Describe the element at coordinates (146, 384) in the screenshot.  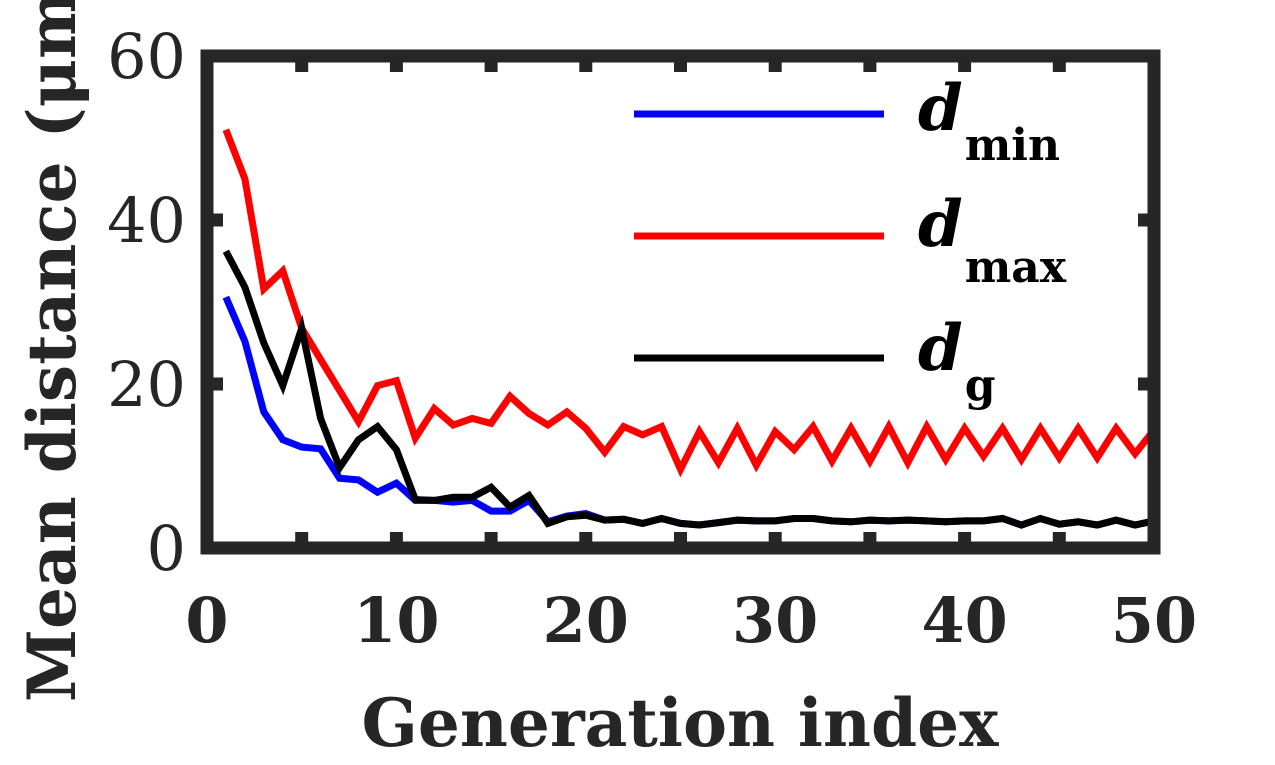
I see `y-tick-label: 20` at that location.